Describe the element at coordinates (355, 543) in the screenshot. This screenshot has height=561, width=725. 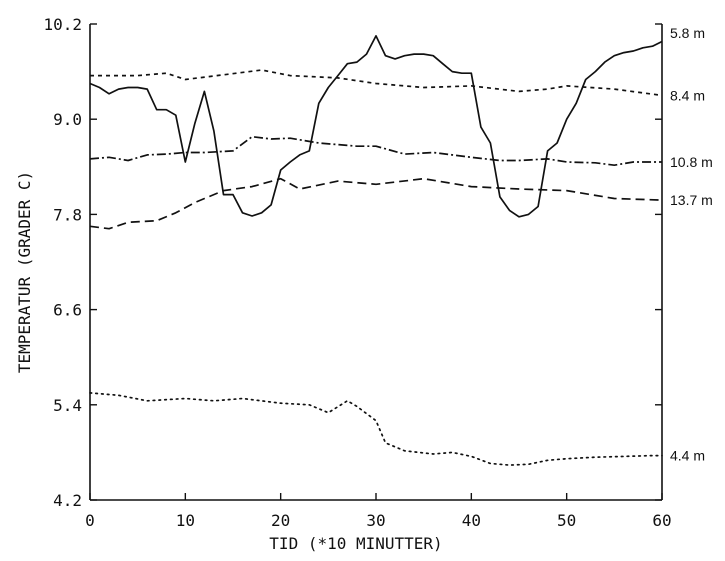
I see `x-axis-title: TID (*10 MINUTTER)` at that location.